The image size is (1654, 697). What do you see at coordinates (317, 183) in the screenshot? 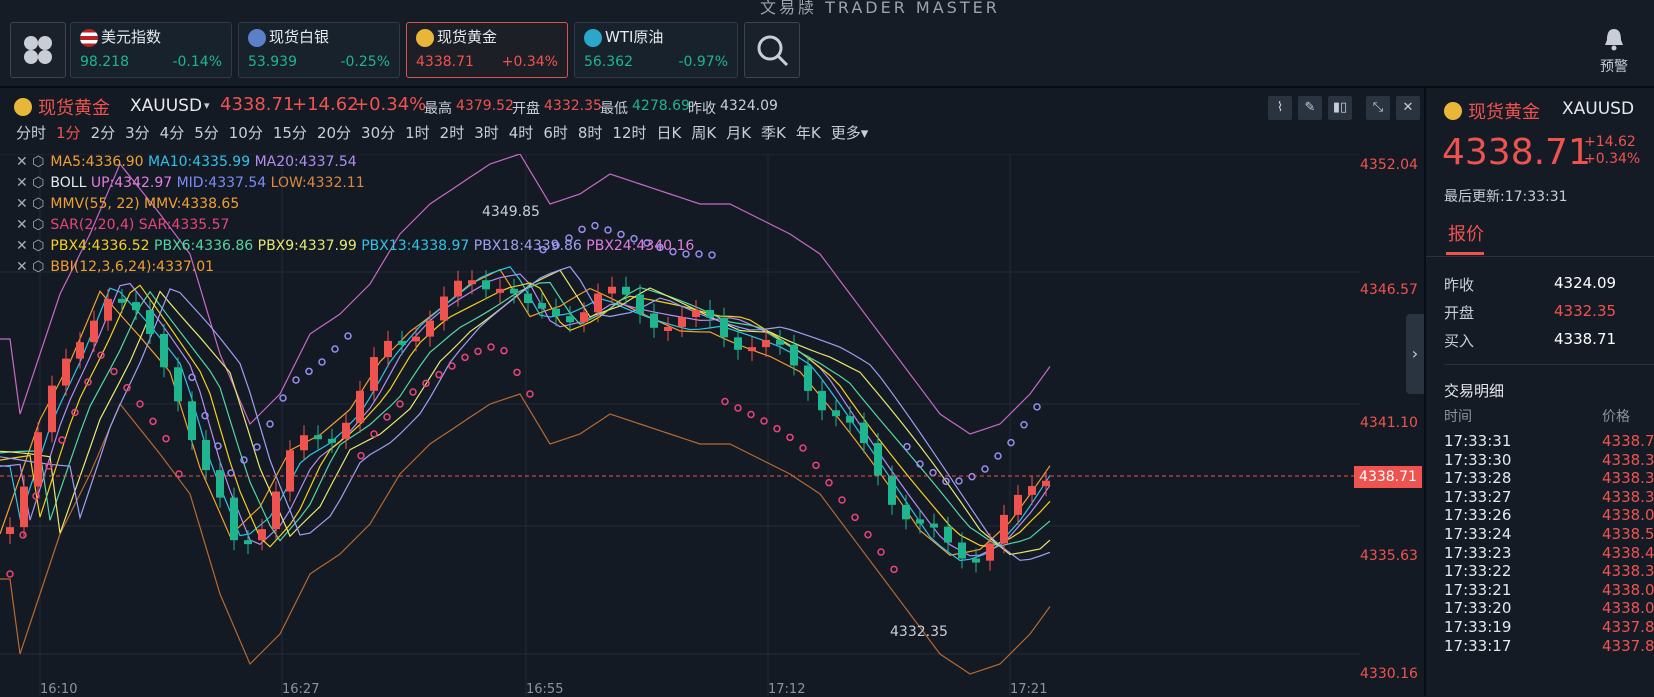
I see `indicator-value: LOW:4332.11` at bounding box center [317, 183].